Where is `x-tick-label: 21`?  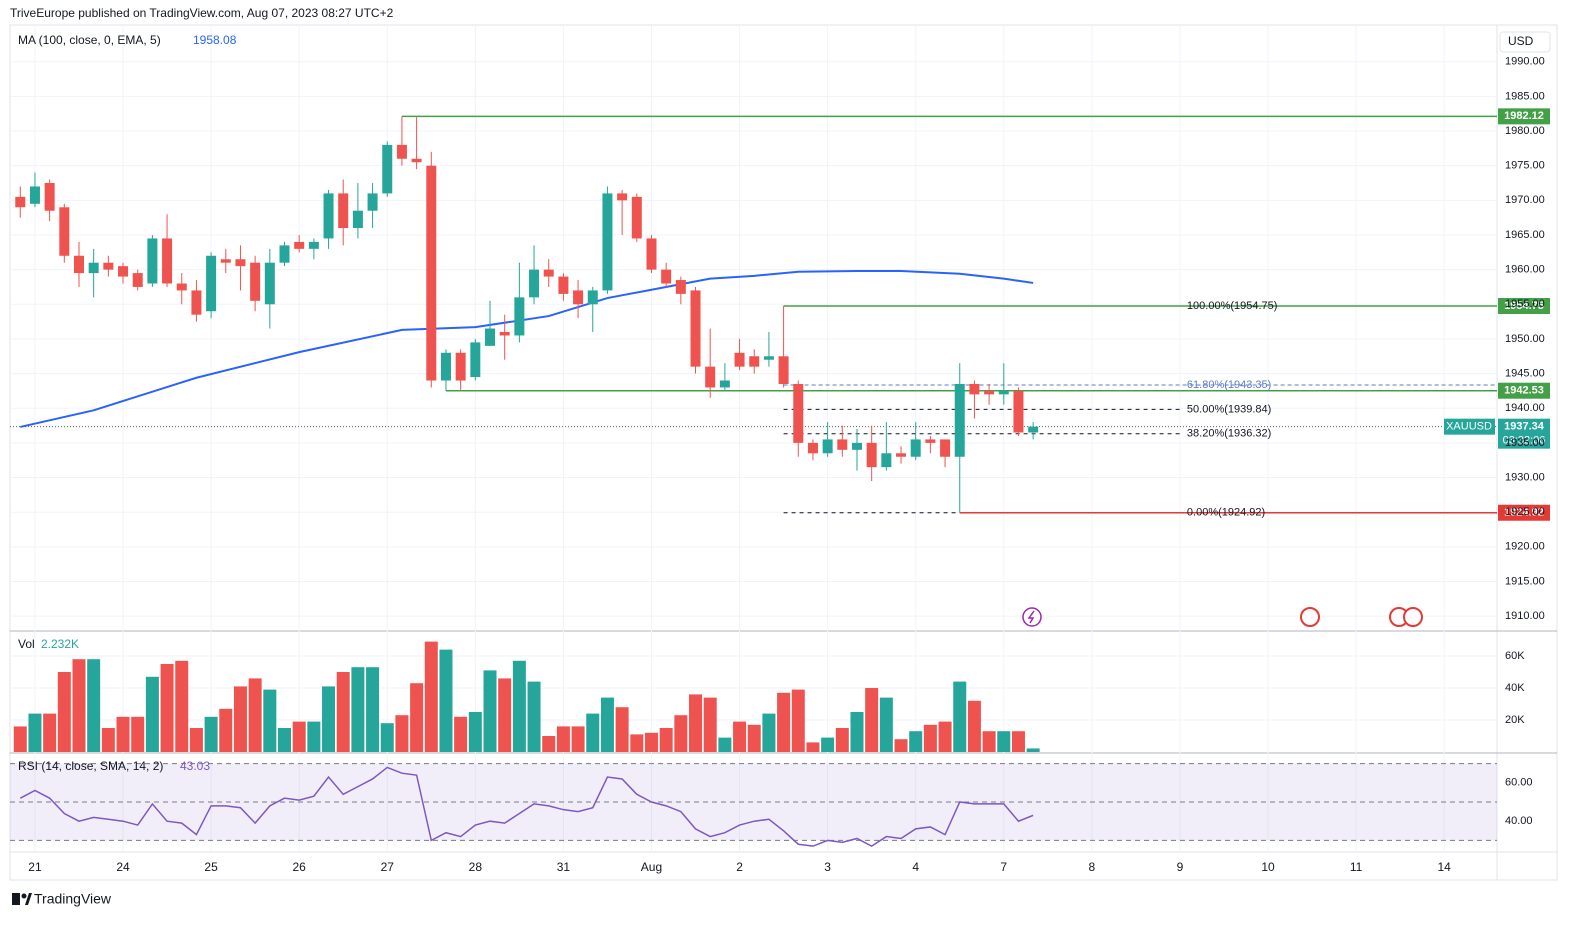 x-tick-label: 21 is located at coordinates (35, 867).